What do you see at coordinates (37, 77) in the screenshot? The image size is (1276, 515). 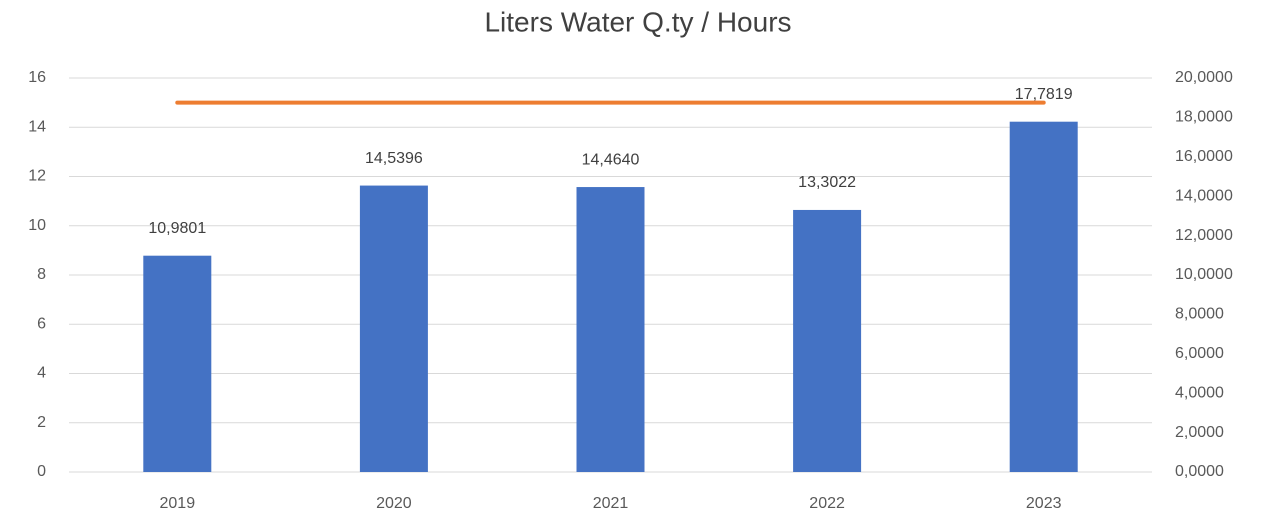 I see `y-tick-label: 16` at bounding box center [37, 77].